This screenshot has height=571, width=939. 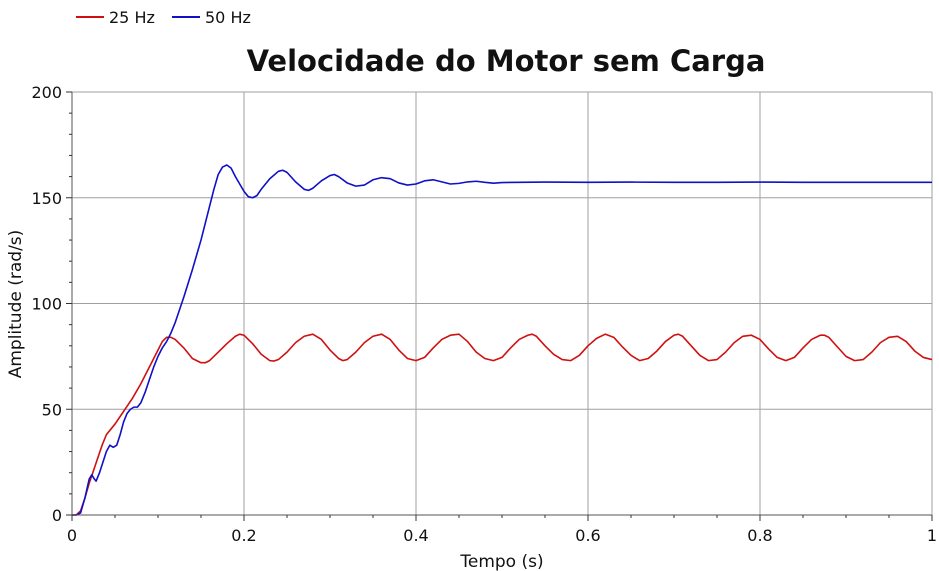 I want to click on y-tick-label: 150, so click(x=46, y=198).